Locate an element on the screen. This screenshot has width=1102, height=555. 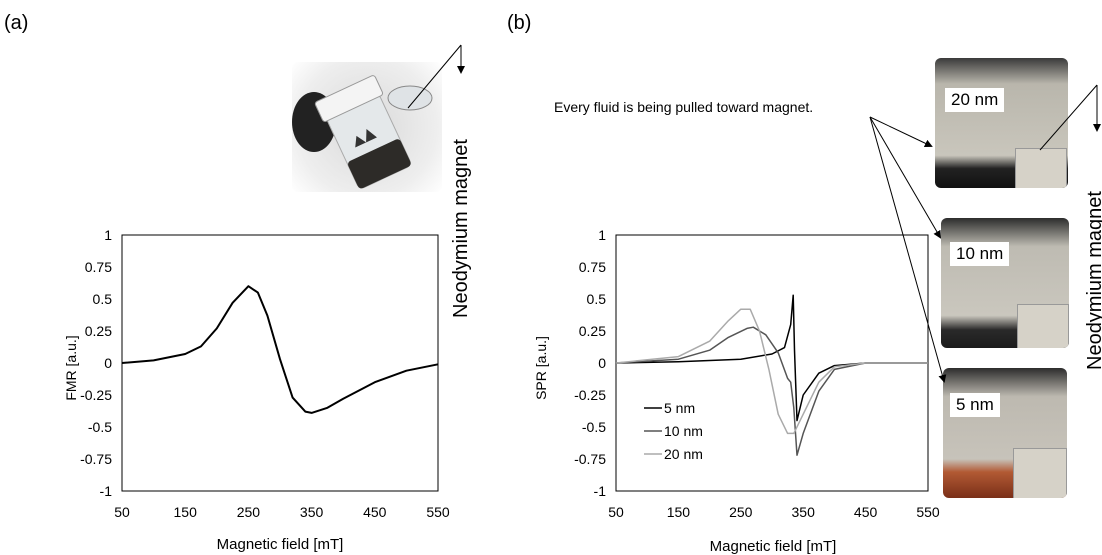
y-axis-label: FMR [a.u.] is located at coordinates (71, 367).